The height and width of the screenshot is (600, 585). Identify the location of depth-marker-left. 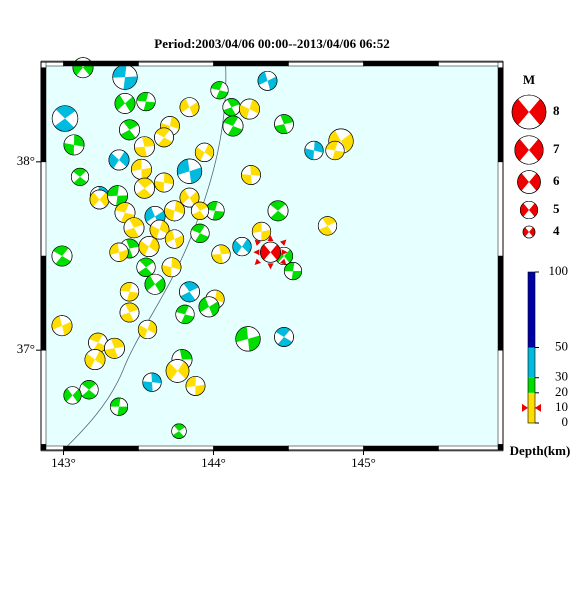
(525, 407).